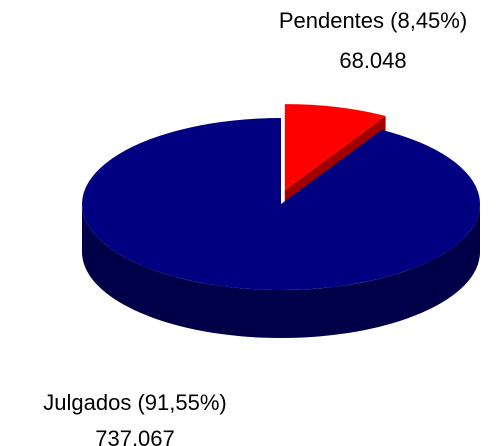 Image resolution: width=503 pixels, height=446 pixels. What do you see at coordinates (372, 60) in the screenshot?
I see `value-label: 68.048` at bounding box center [372, 60].